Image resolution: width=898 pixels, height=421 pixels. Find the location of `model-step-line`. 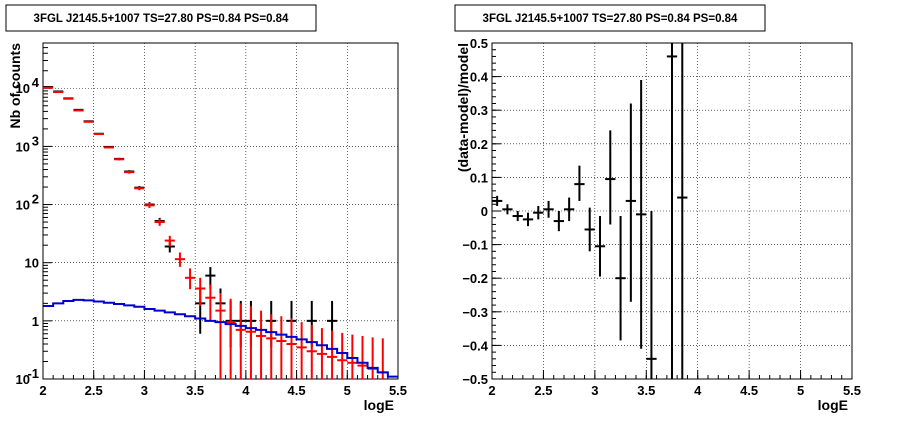

model-step-line is located at coordinates (220, 338).